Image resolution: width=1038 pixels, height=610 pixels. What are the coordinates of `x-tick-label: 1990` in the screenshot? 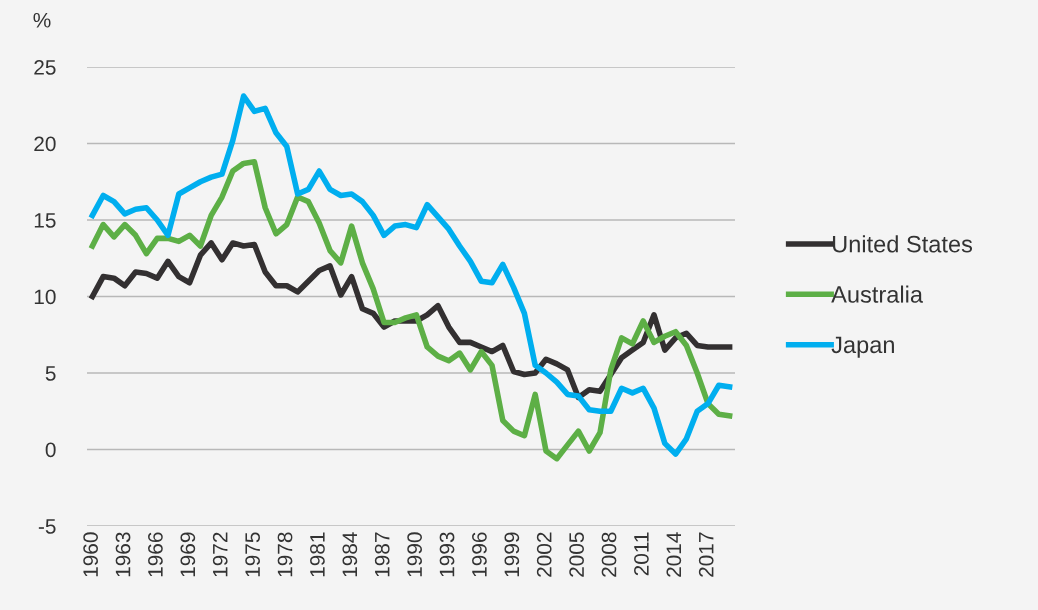 It's located at (414, 554).